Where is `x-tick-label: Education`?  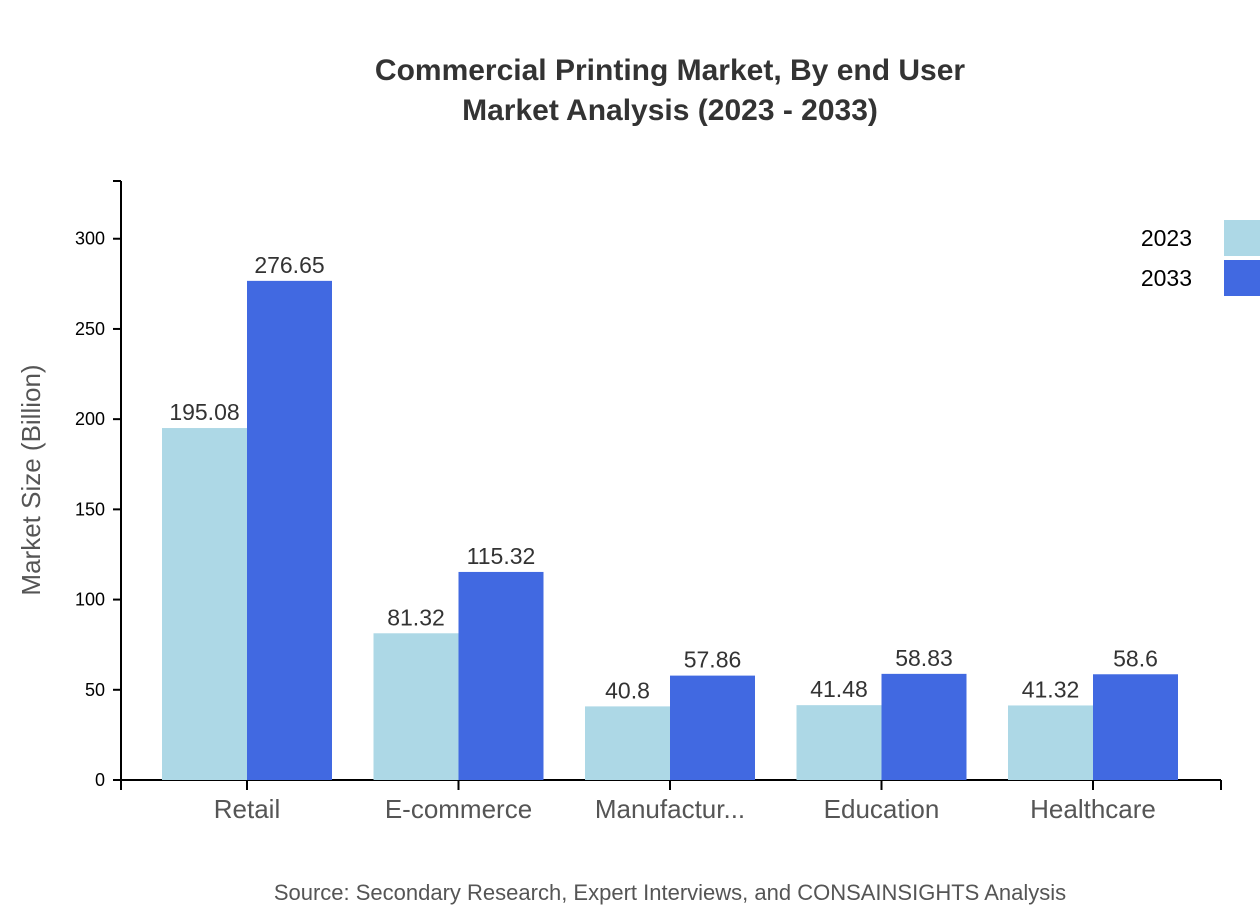
x-tick-label: Education is located at coordinates (882, 809).